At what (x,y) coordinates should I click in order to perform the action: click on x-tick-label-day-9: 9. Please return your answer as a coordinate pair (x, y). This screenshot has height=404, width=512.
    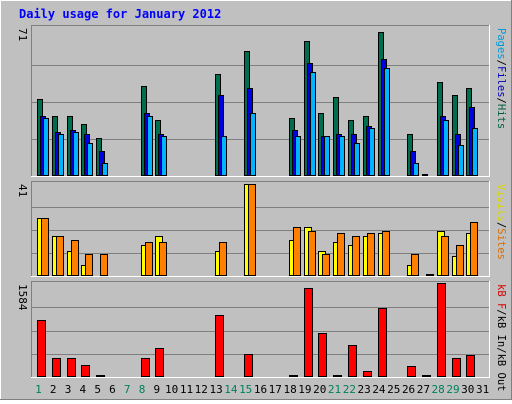
    Looking at the image, I should click on (157, 389).